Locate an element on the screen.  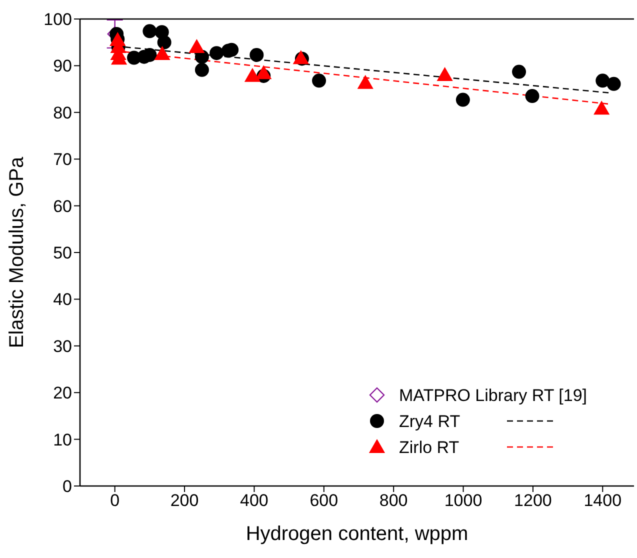
x-axis-title: Hydrogen content, wppm is located at coordinates (357, 534).